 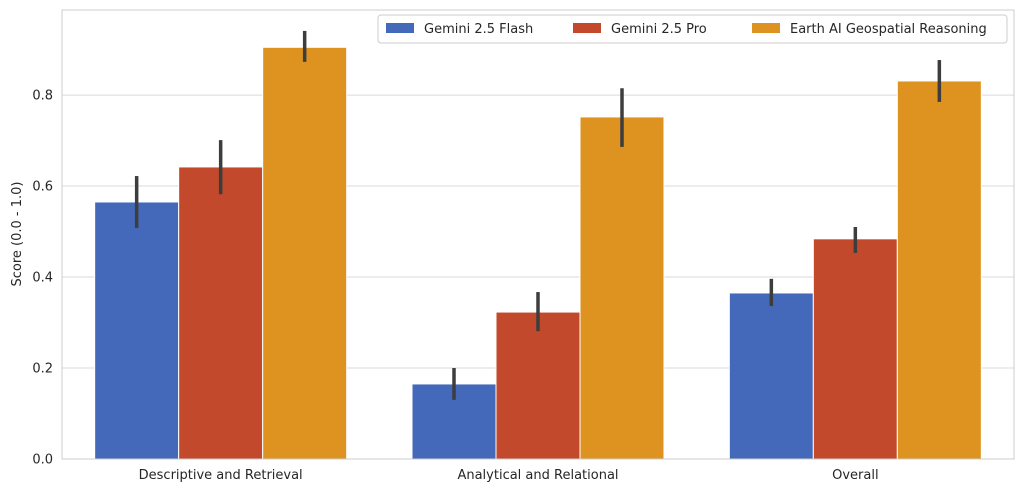 I want to click on y-tick-label: 0.8, so click(x=42, y=96).